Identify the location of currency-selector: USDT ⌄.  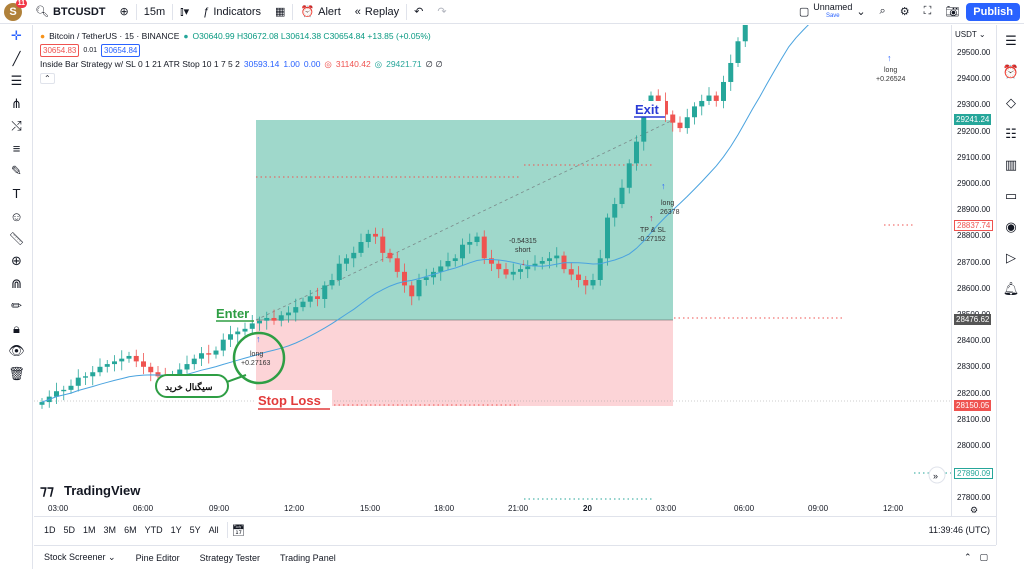
(970, 34).